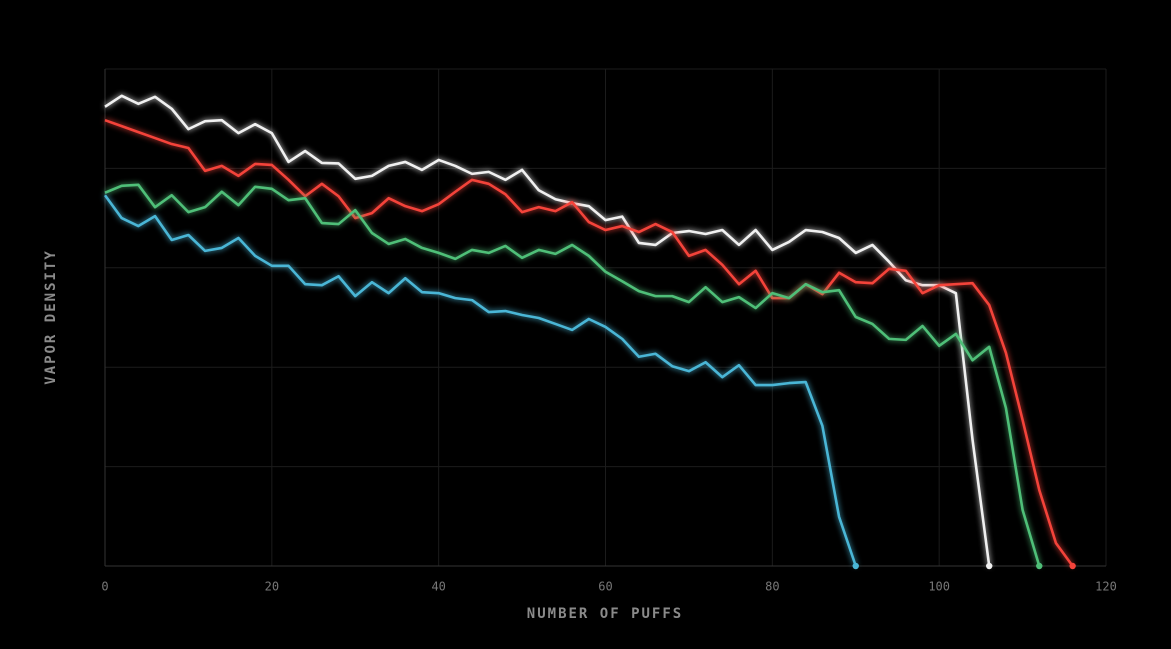  I want to click on x-tick-label: 120, so click(1106, 587).